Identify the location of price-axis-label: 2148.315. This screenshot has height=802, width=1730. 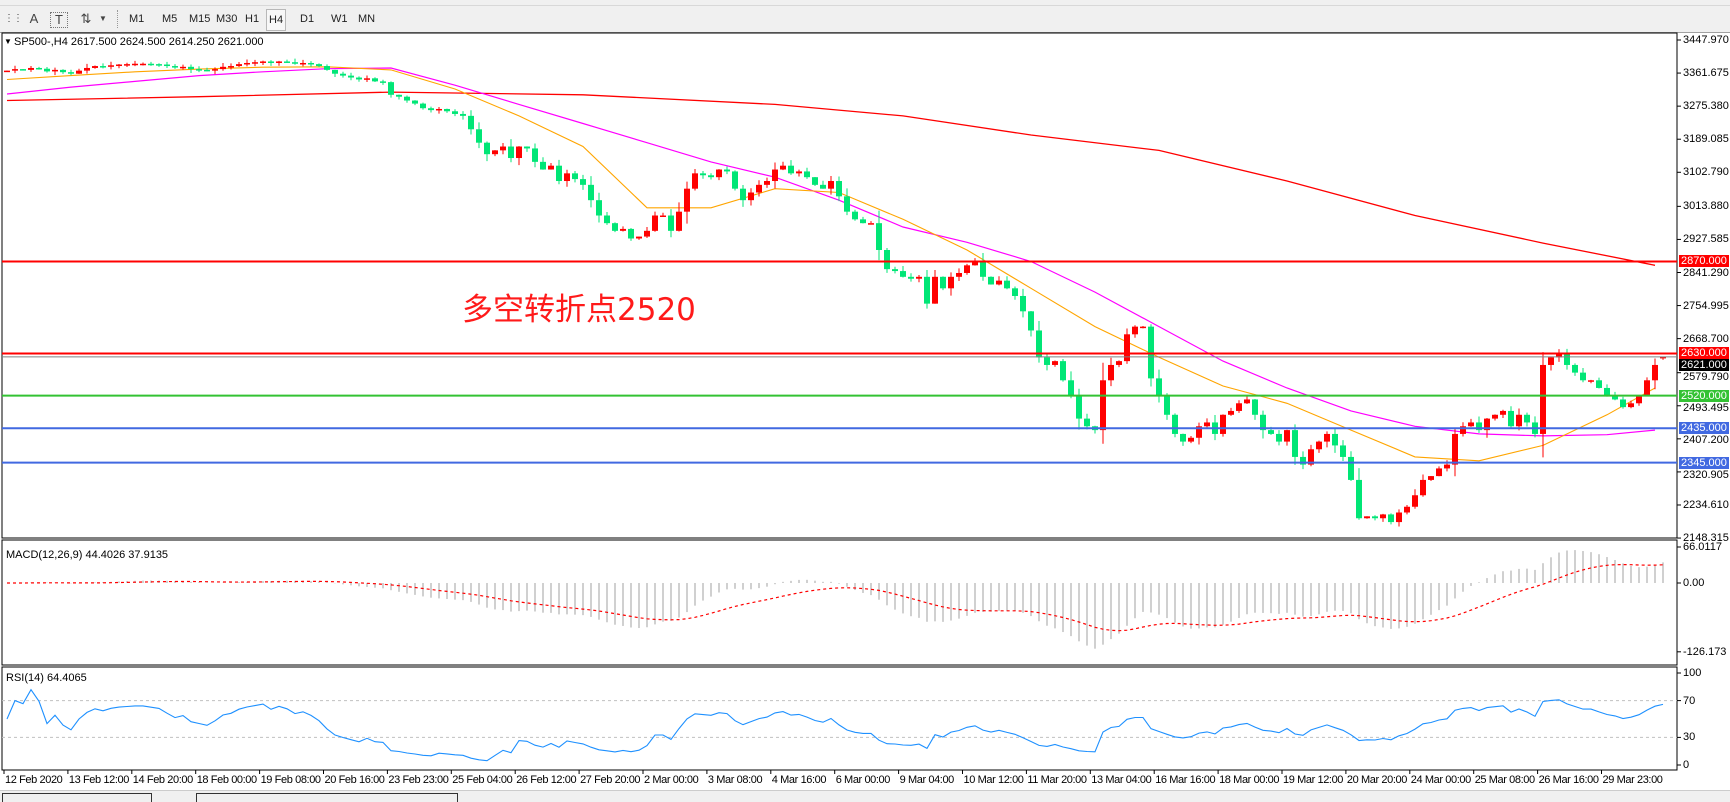
(1706, 538).